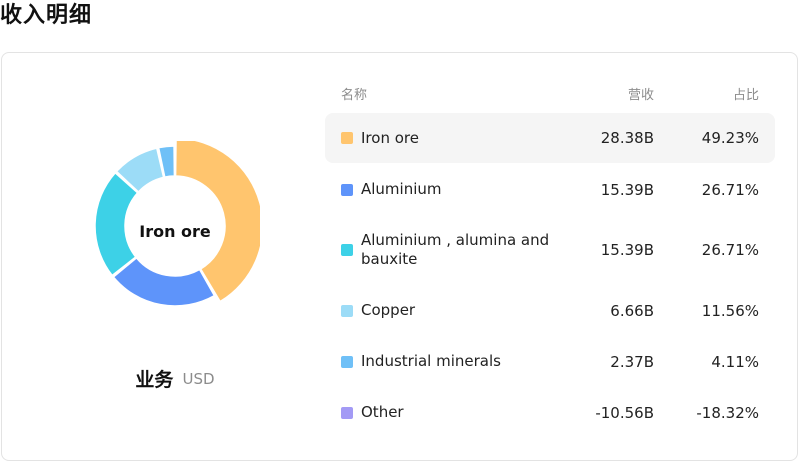 This screenshot has width=800, height=463. What do you see at coordinates (730, 138) in the screenshot?
I see `row-share: 49.23%` at bounding box center [730, 138].